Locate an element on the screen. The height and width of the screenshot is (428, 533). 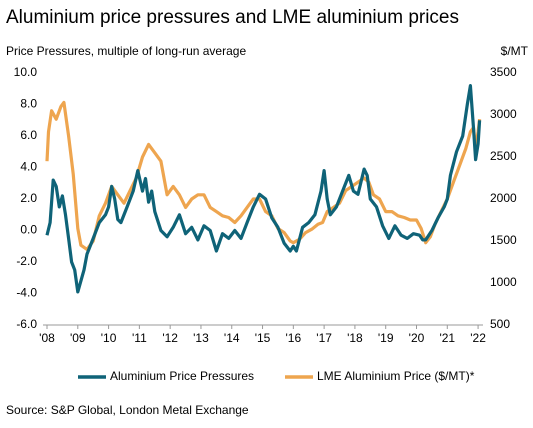
x-tick-label: '08 is located at coordinates (47, 338).